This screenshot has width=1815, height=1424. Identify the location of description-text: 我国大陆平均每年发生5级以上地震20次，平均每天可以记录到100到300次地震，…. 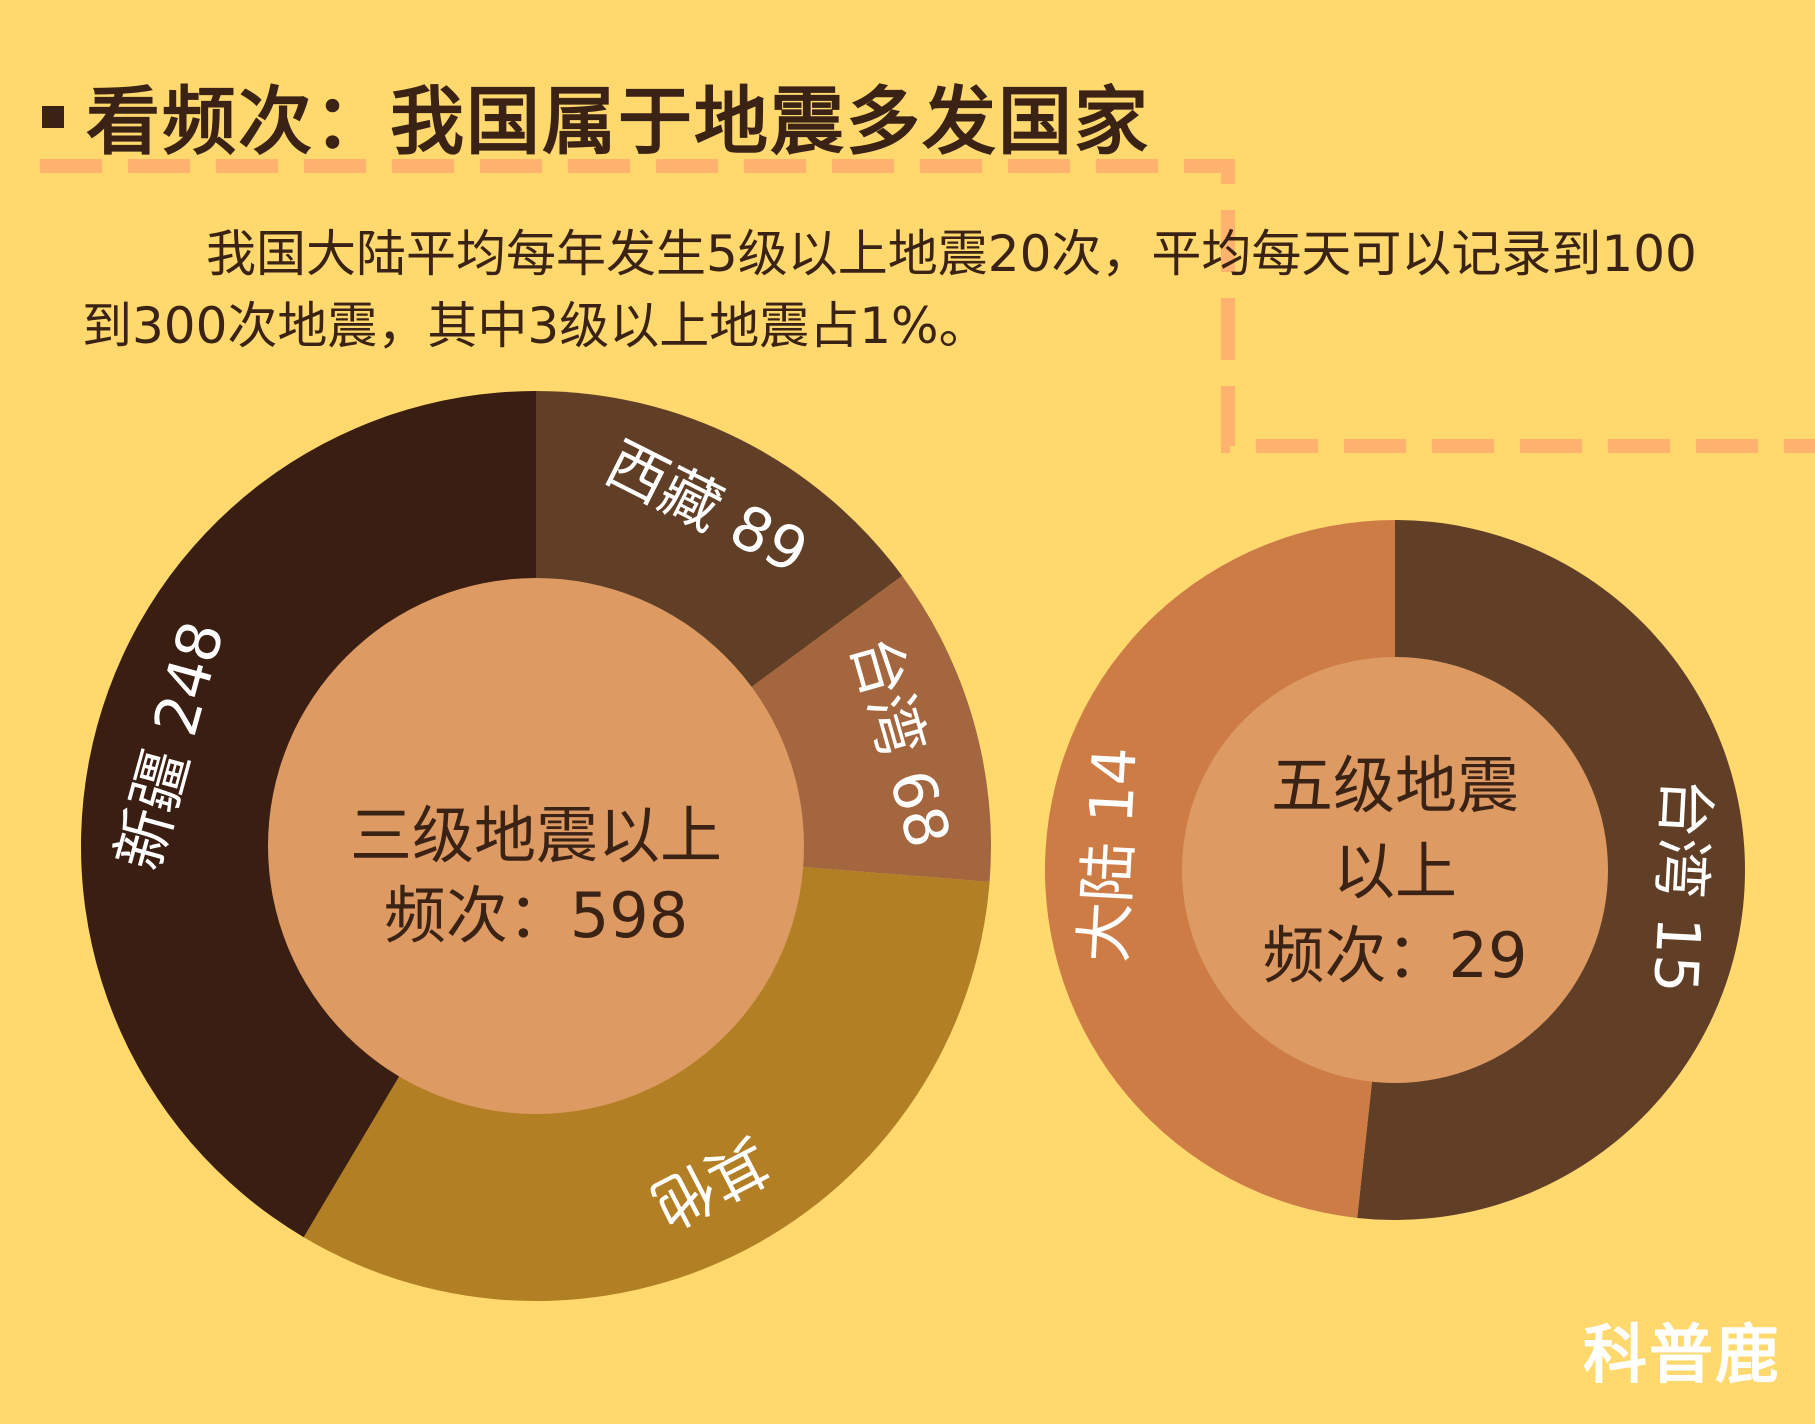
(889, 290).